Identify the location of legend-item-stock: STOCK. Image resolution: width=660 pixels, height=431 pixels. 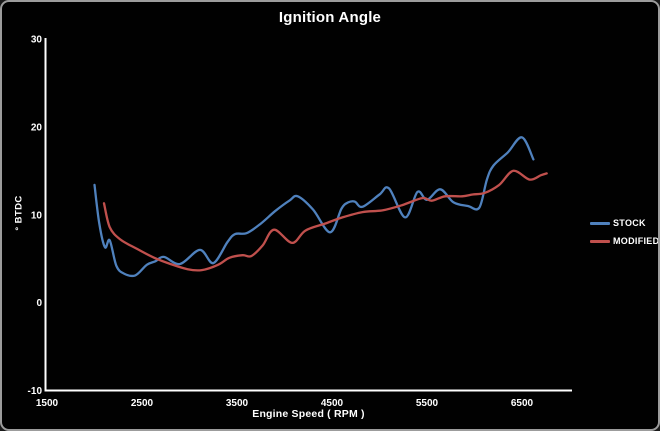
(624, 223).